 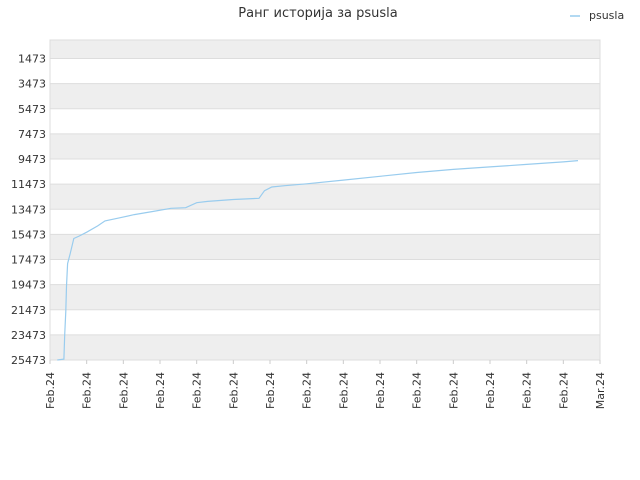 I want to click on x-tick-label: Mar.24, so click(x=600, y=390).